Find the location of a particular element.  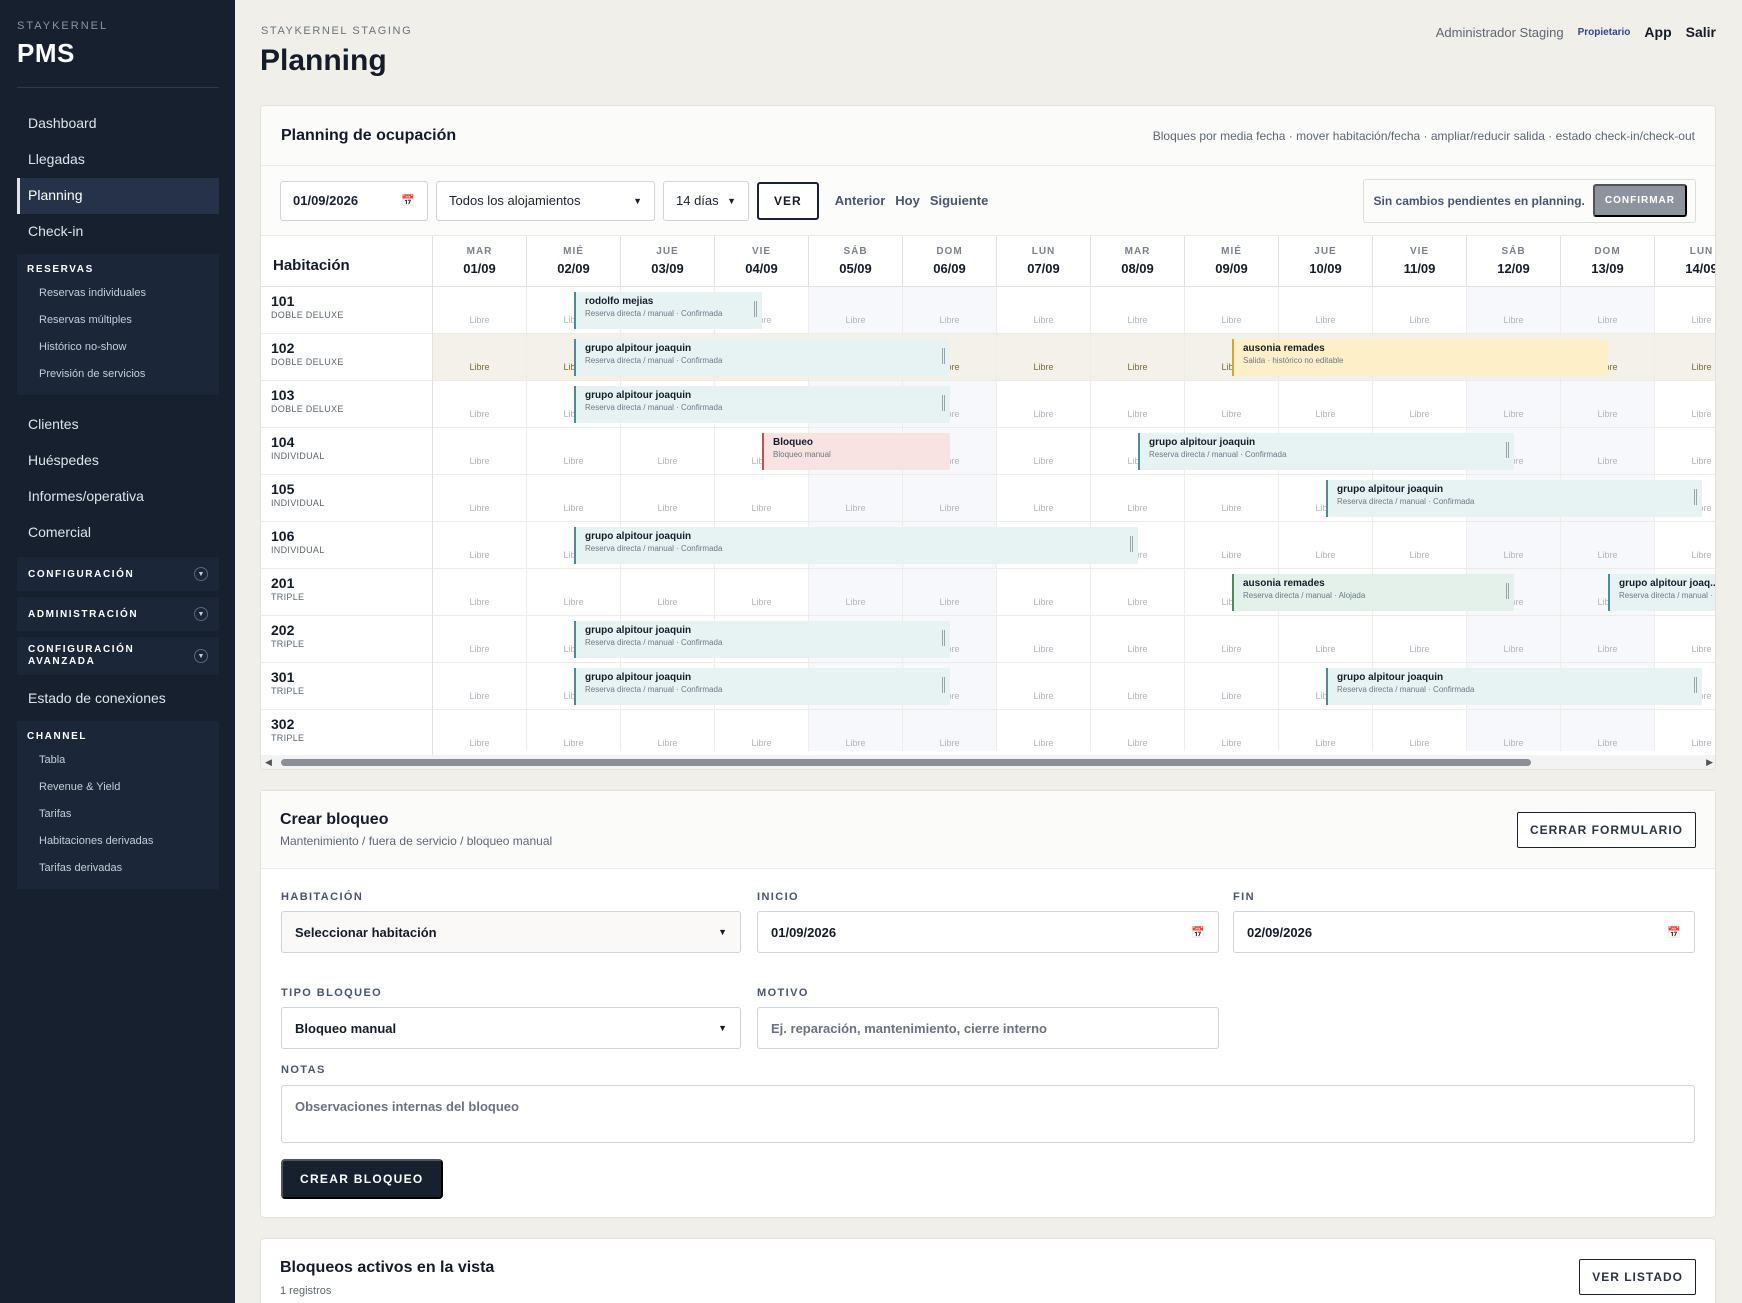

nav-channel-habitaciones-derivadas: Habitaciones derivadas is located at coordinates (96, 841).